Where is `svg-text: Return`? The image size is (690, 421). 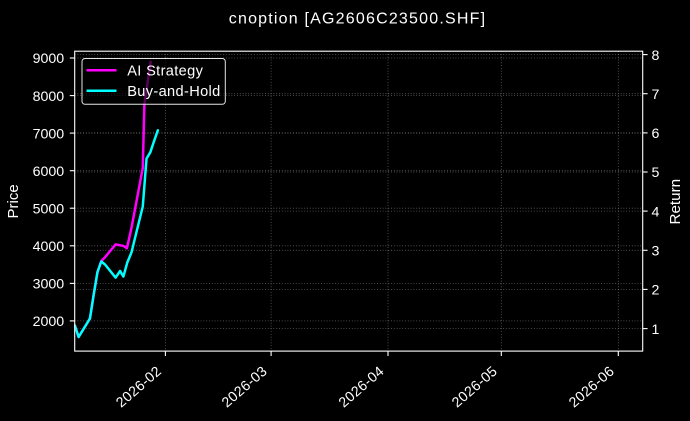 svg-text: Return is located at coordinates (675, 202).